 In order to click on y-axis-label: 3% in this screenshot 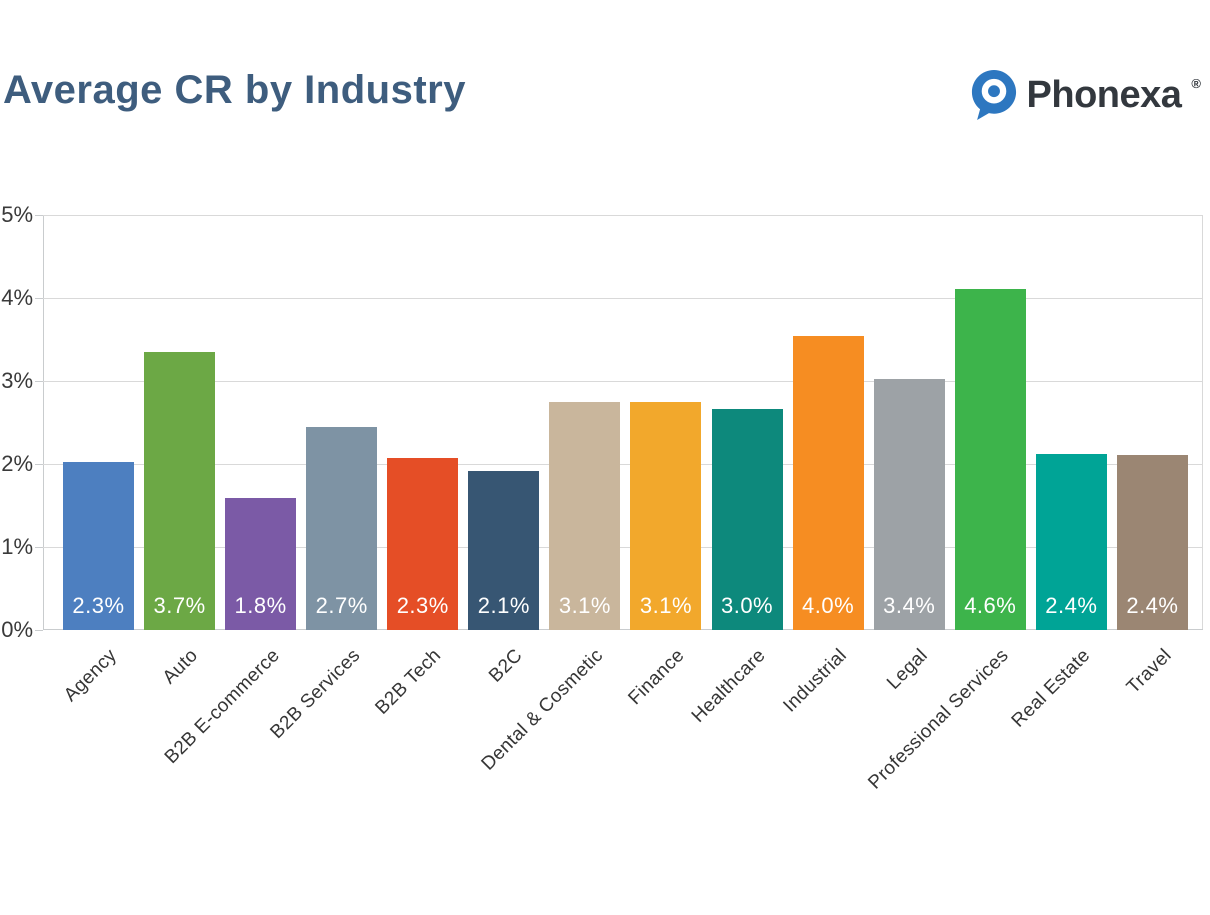, I will do `click(17, 380)`.